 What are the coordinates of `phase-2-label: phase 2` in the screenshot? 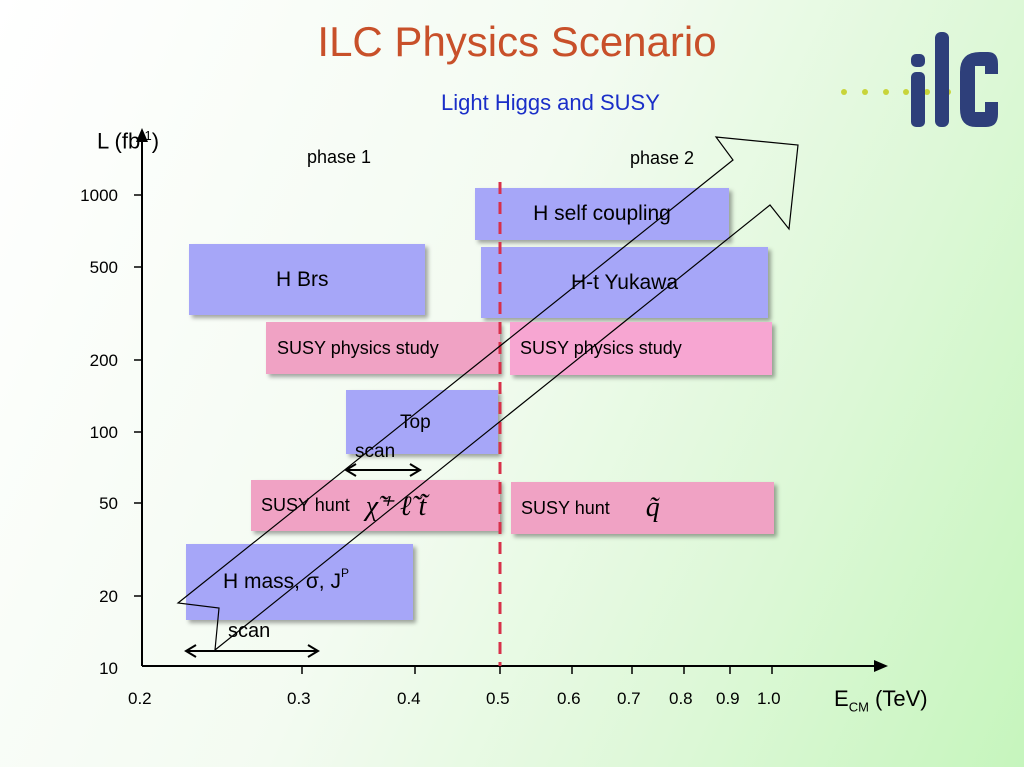 It's located at (662, 158).